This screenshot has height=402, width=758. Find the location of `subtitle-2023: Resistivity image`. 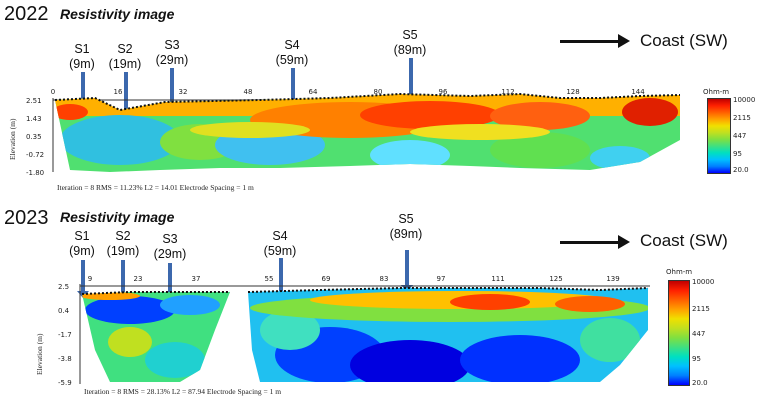

subtitle-2023: Resistivity image is located at coordinates (117, 217).